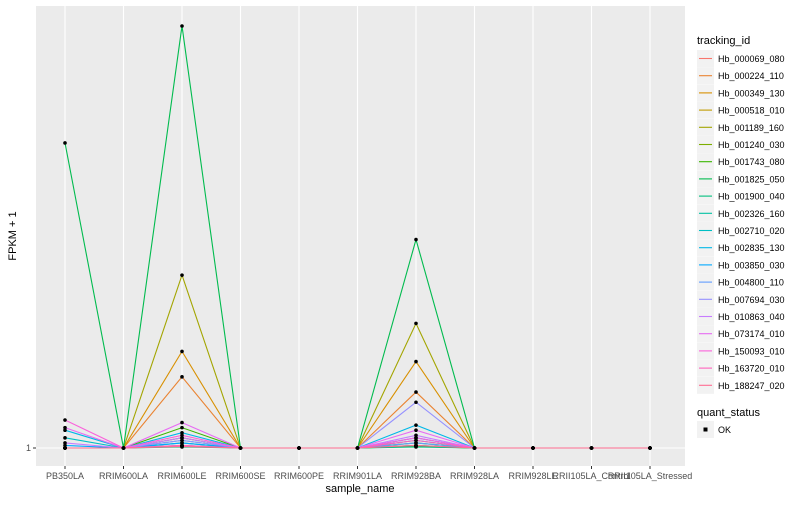 The height and width of the screenshot is (505, 800). What do you see at coordinates (751, 111) in the screenshot?
I see `legend-label: Hb_000518_010` at bounding box center [751, 111].